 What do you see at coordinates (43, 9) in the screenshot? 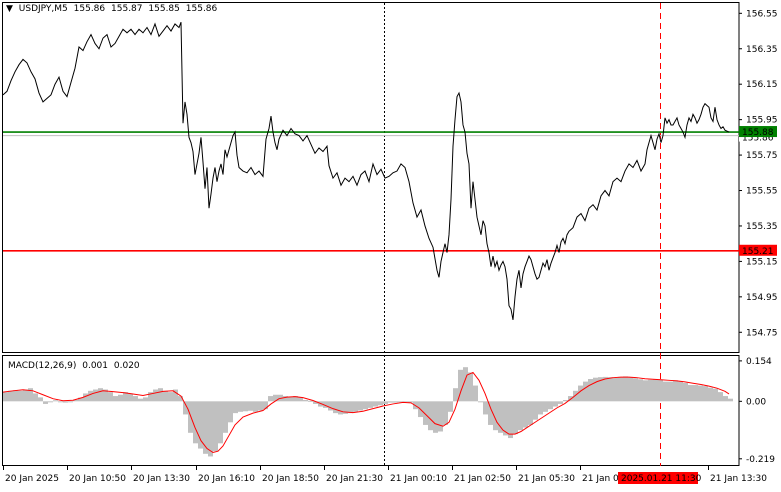
I see `symbol-timeframe: USDJPY,M5` at bounding box center [43, 9].